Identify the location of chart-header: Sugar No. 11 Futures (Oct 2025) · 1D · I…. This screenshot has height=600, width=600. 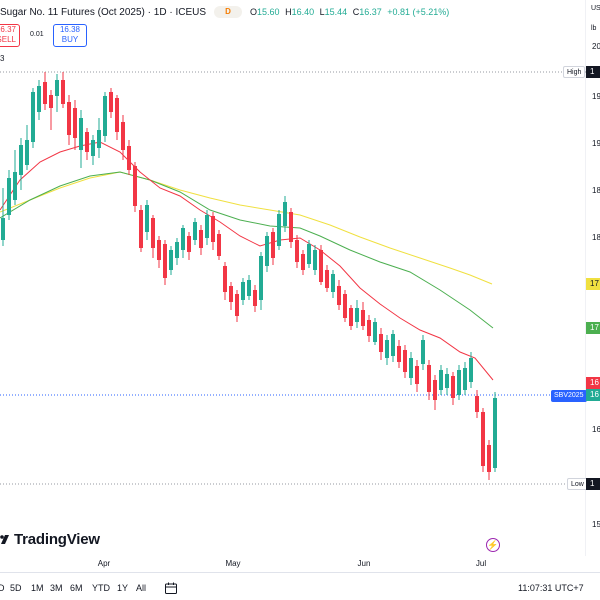
(293, 35).